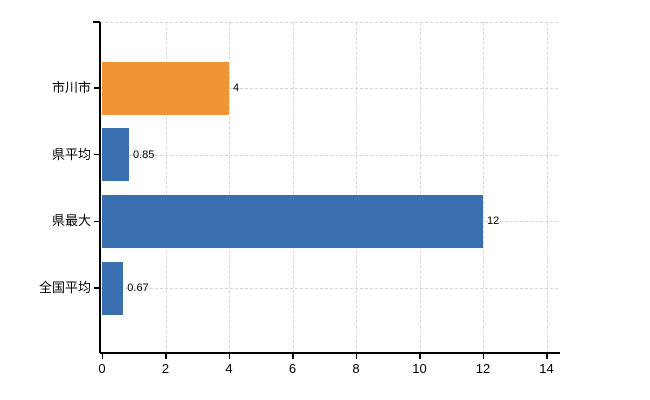 This screenshot has width=650, height=400. I want to click on bar-value-label: 0.85, so click(143, 154).